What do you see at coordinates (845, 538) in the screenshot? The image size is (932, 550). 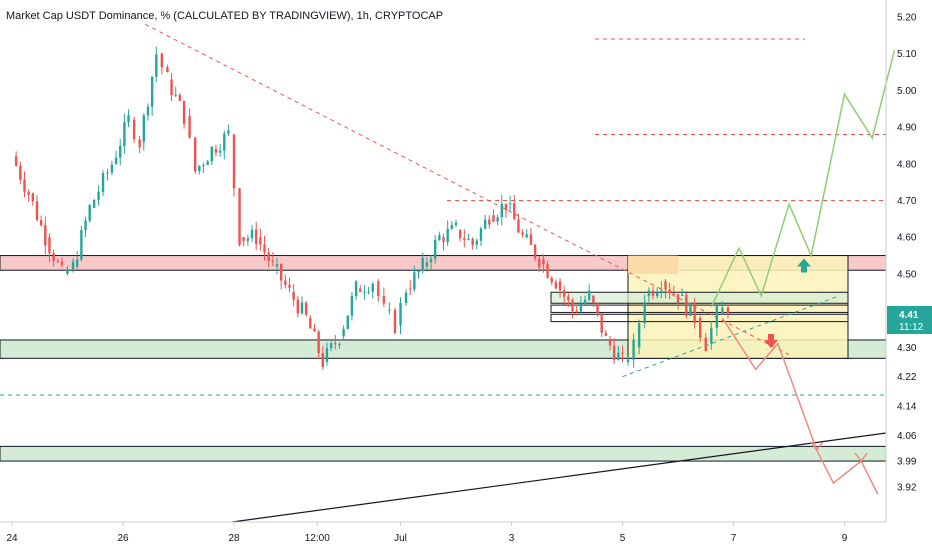 I see `x-tick-label: 9` at bounding box center [845, 538].